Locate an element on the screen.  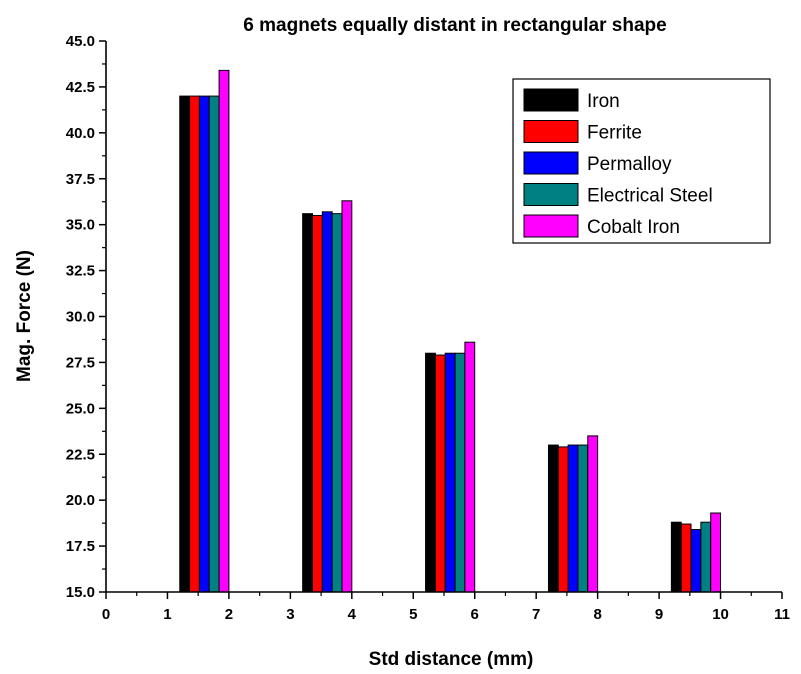
y-tick-label: 40.0 is located at coordinates (80, 133).